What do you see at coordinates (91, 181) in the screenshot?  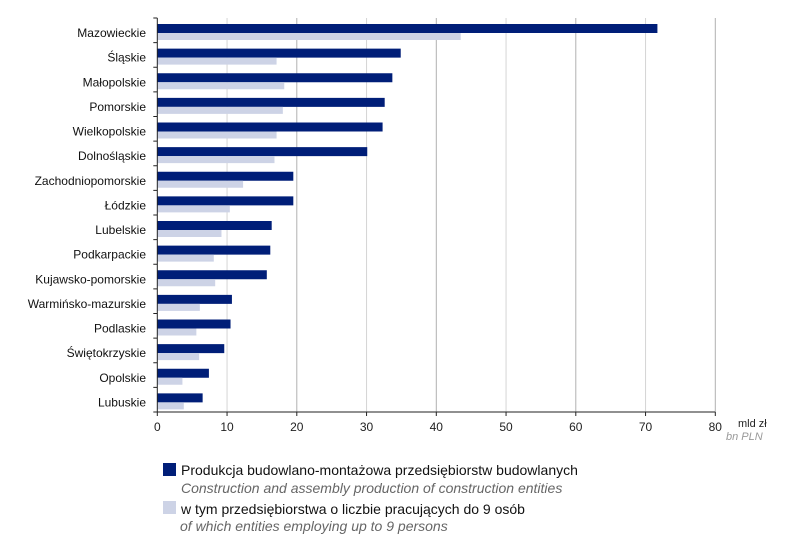 I see `category-label: Zachodniopomorskie` at bounding box center [91, 181].